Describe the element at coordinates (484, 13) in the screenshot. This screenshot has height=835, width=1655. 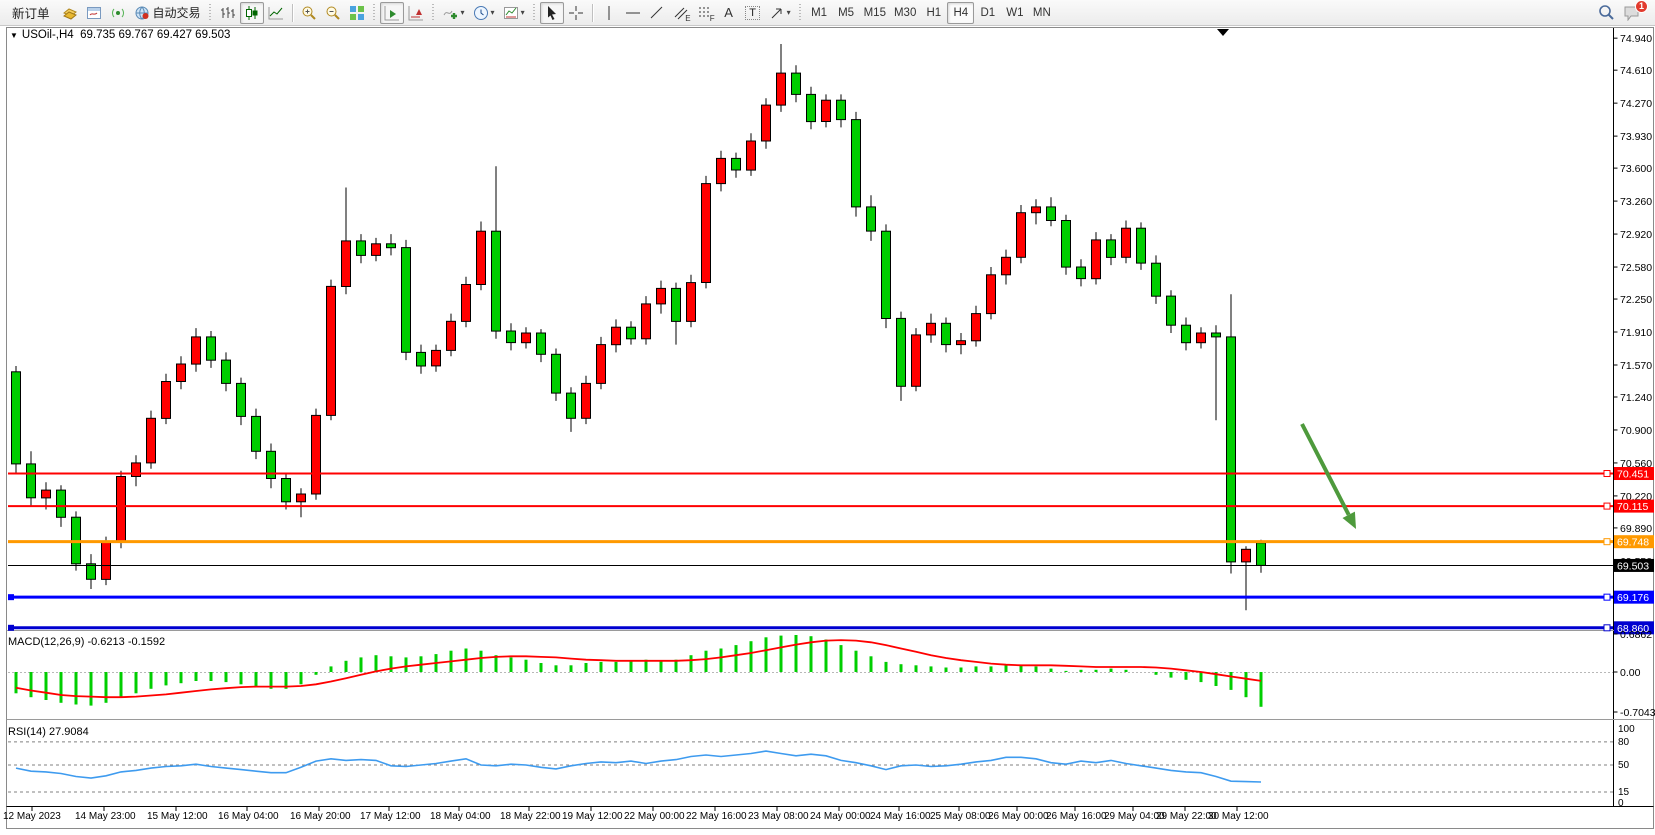
I see `periods-button: ▾` at that location.